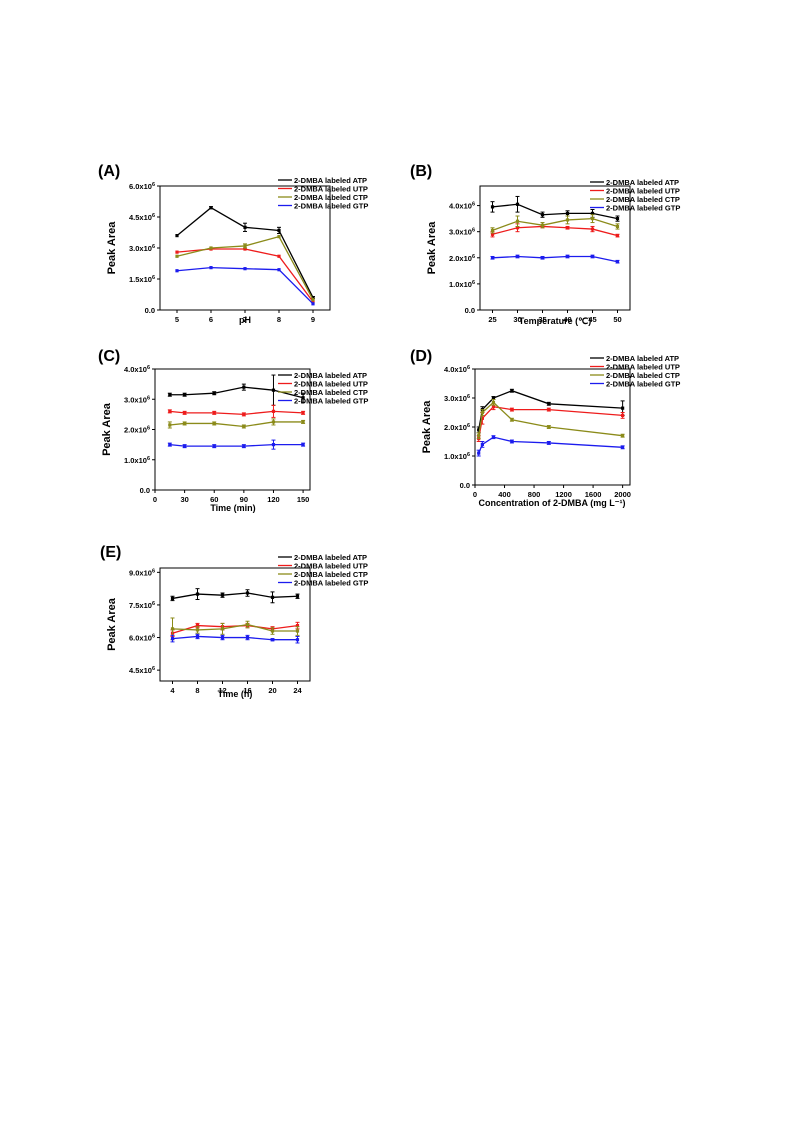 The image size is (793, 1121). Describe the element at coordinates (593, 494) in the screenshot. I see `x-tick-label: 1600` at that location.